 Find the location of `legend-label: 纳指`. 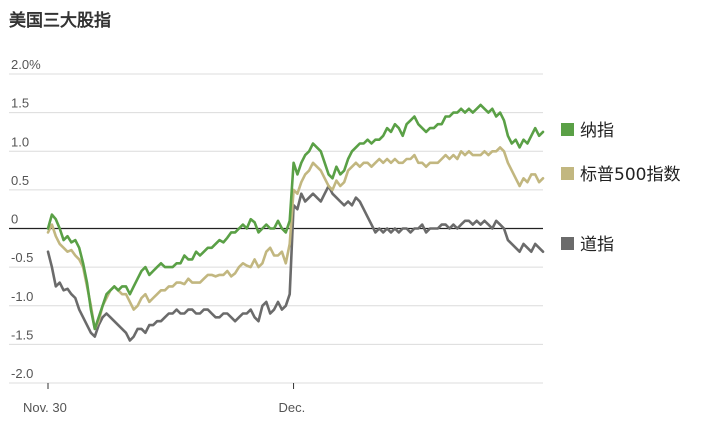

legend-label: 纳指 is located at coordinates (597, 131).